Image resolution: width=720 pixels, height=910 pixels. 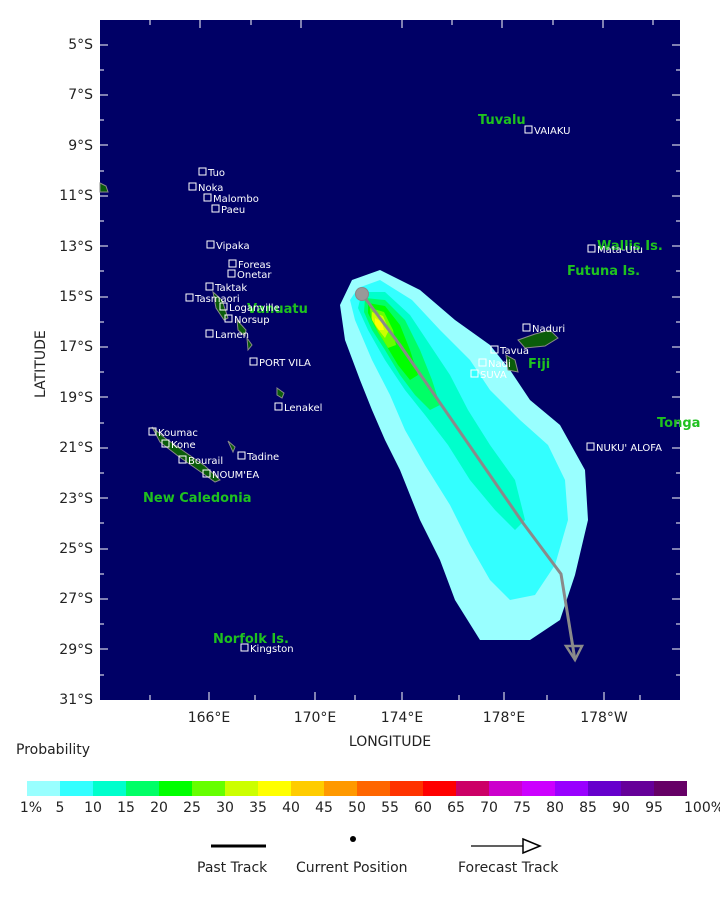 What do you see at coordinates (702, 808) in the screenshot?
I see `colorbar-end-label: 100%` at bounding box center [702, 808].